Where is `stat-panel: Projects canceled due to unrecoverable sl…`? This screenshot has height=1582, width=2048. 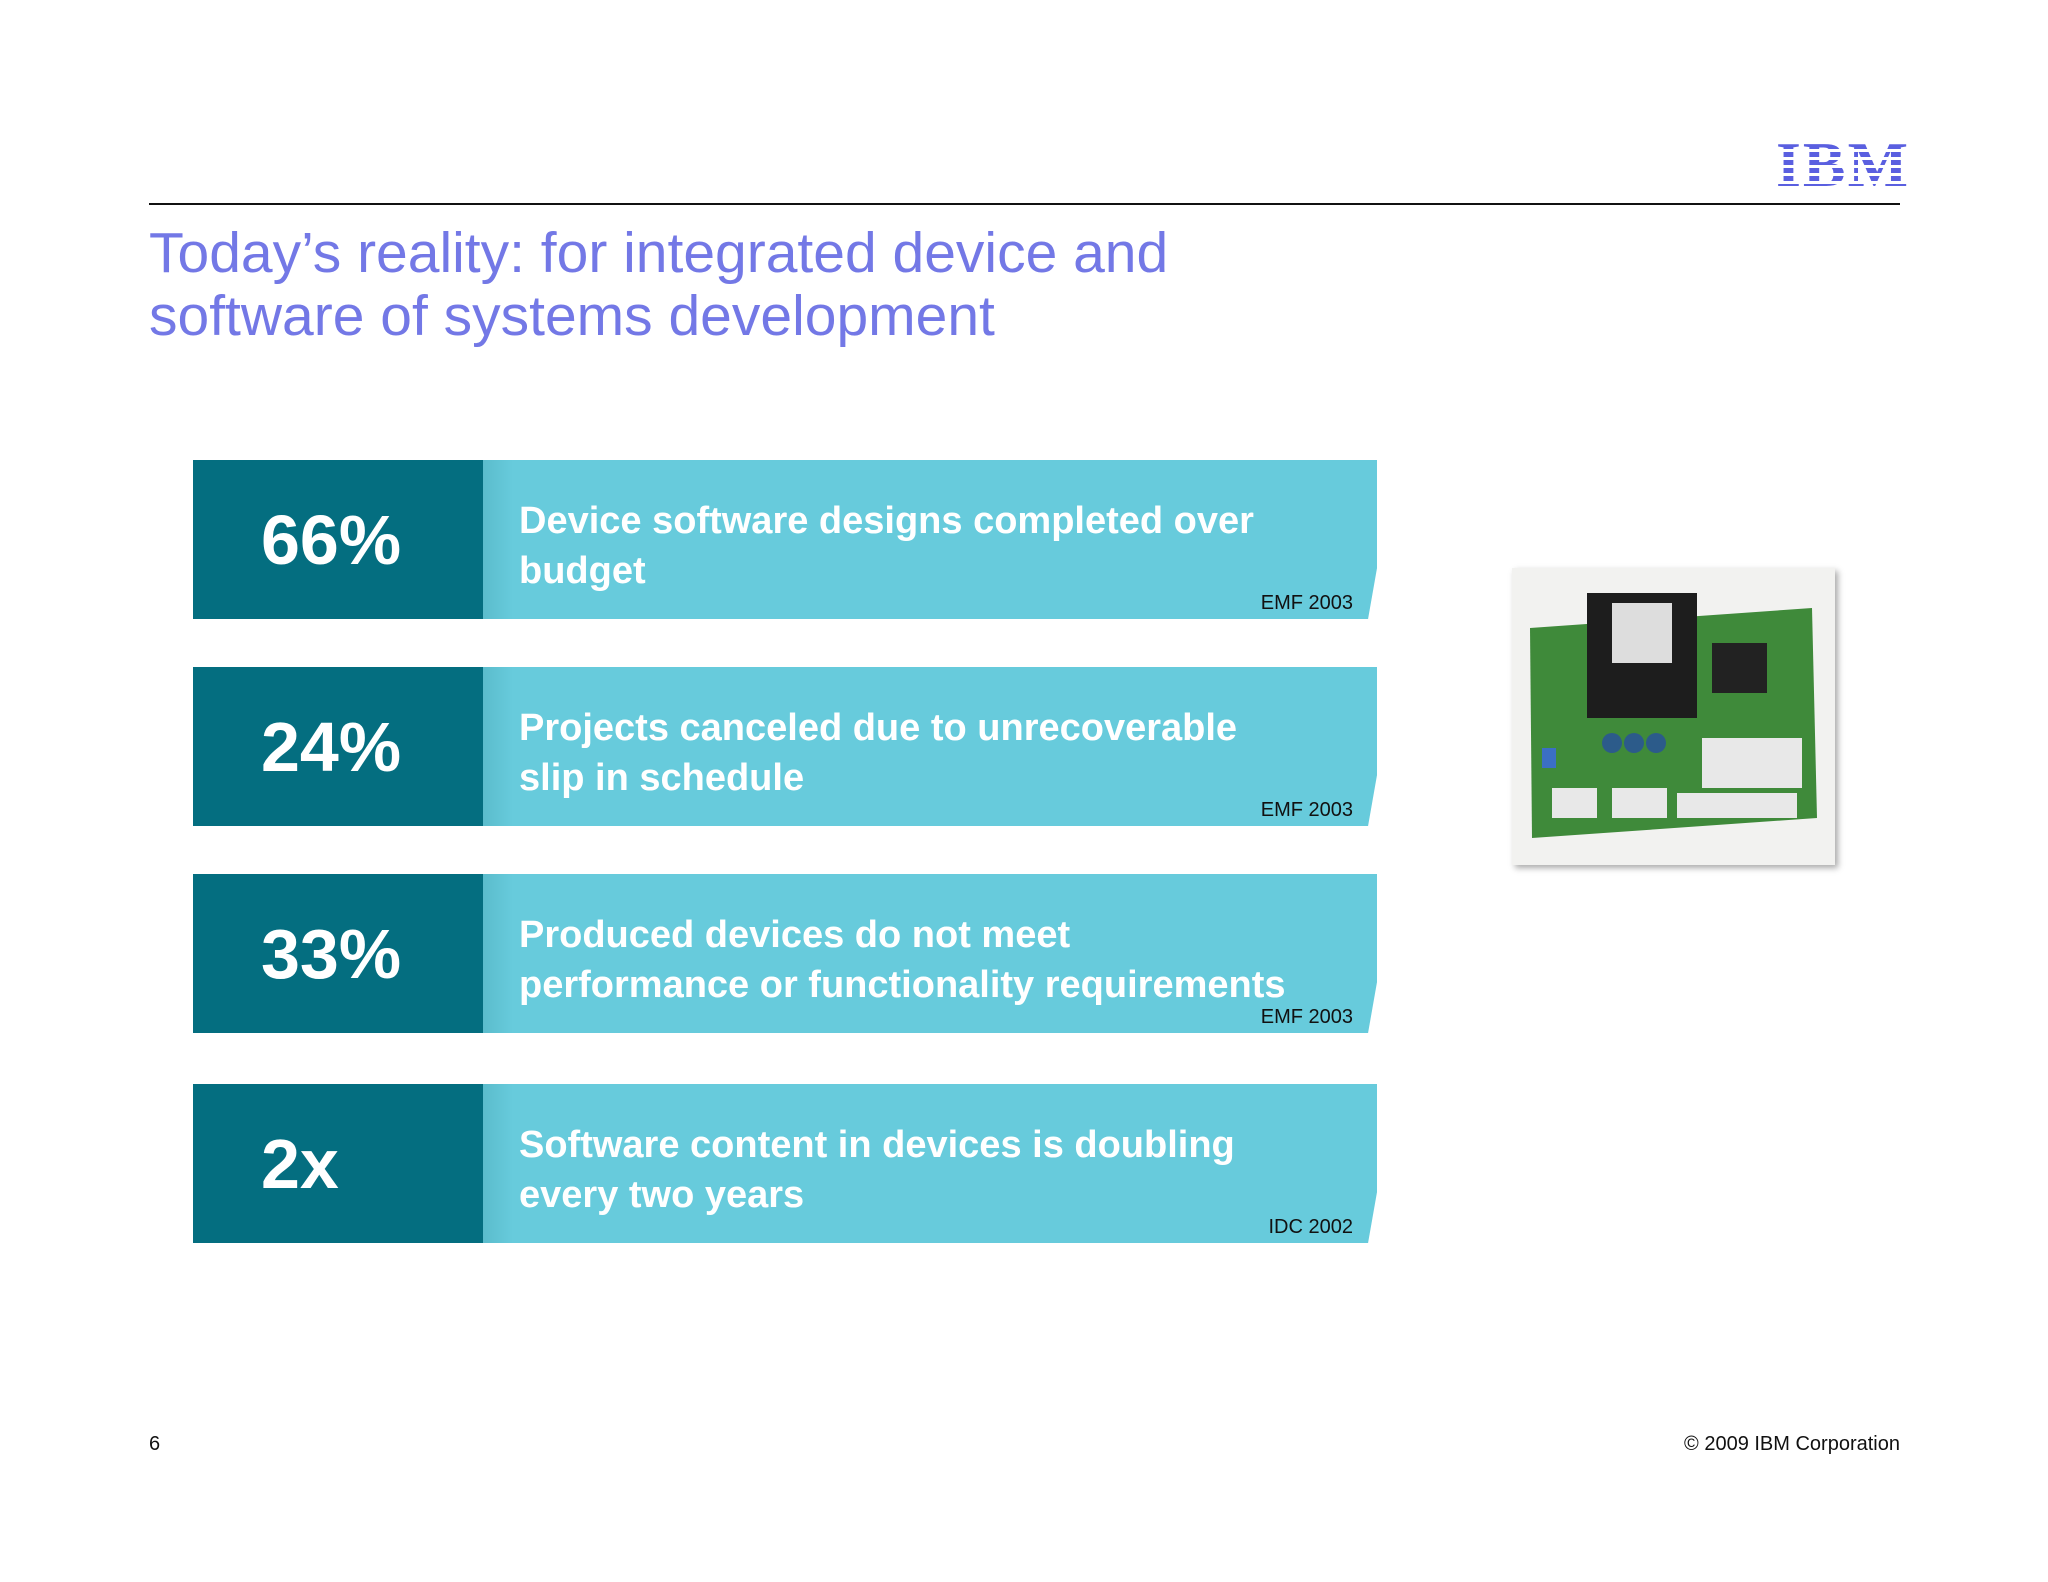
stat-panel: Projects canceled due to unrecoverable sl… is located at coordinates (930, 746).